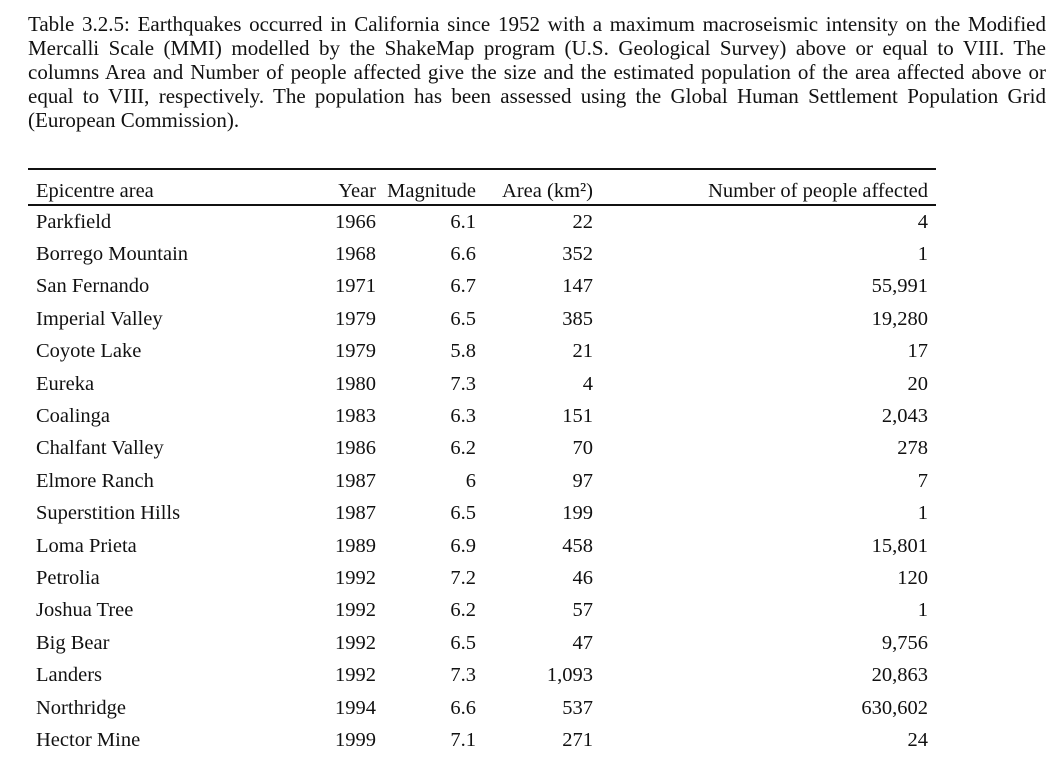 The height and width of the screenshot is (767, 1051). I want to click on cell-area: 537, so click(577, 707).